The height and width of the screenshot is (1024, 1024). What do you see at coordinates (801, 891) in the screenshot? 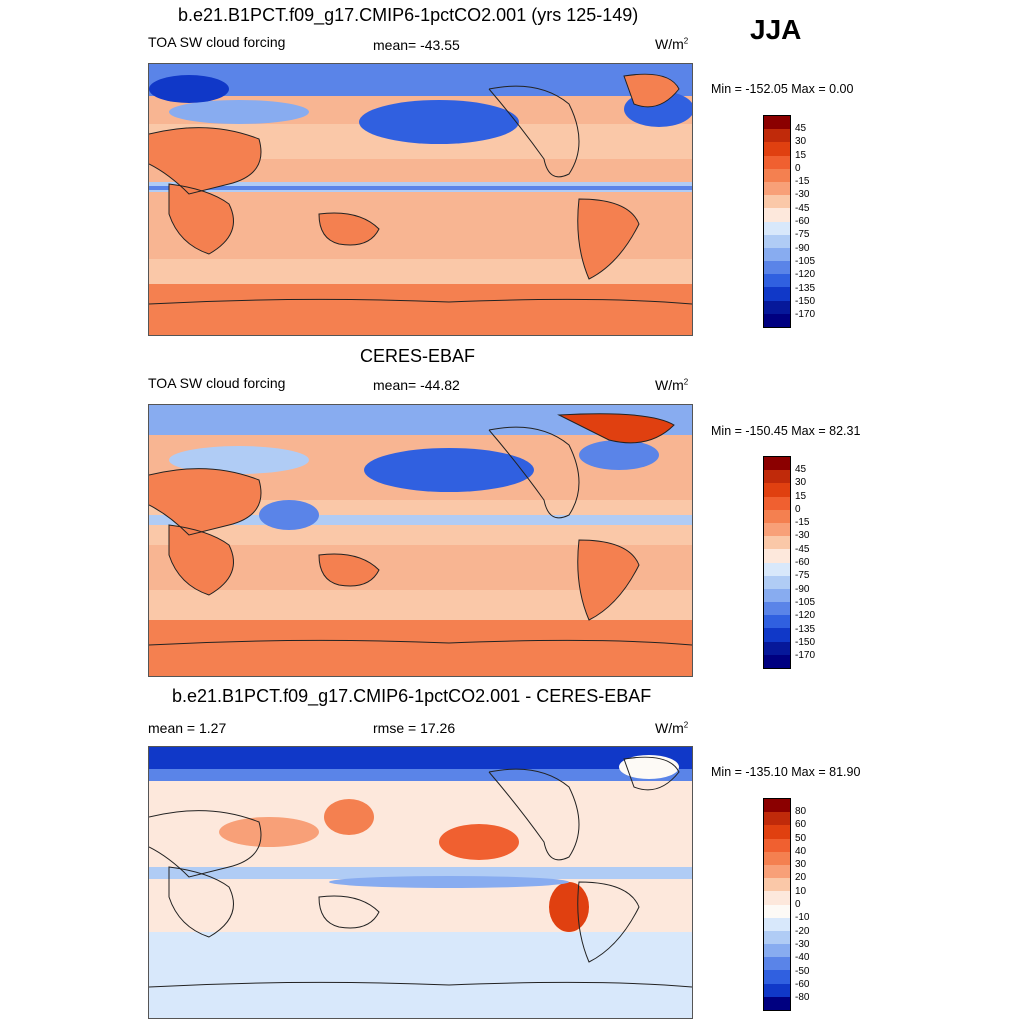
I see `colorbar-tick-label: 10` at bounding box center [801, 891].